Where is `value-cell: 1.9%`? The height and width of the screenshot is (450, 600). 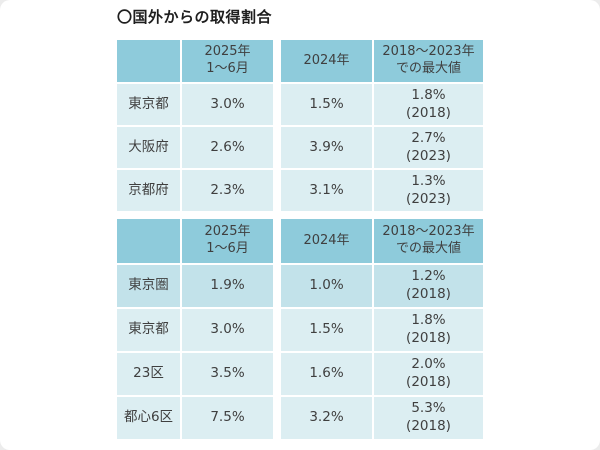 value-cell: 1.9% is located at coordinates (227, 286).